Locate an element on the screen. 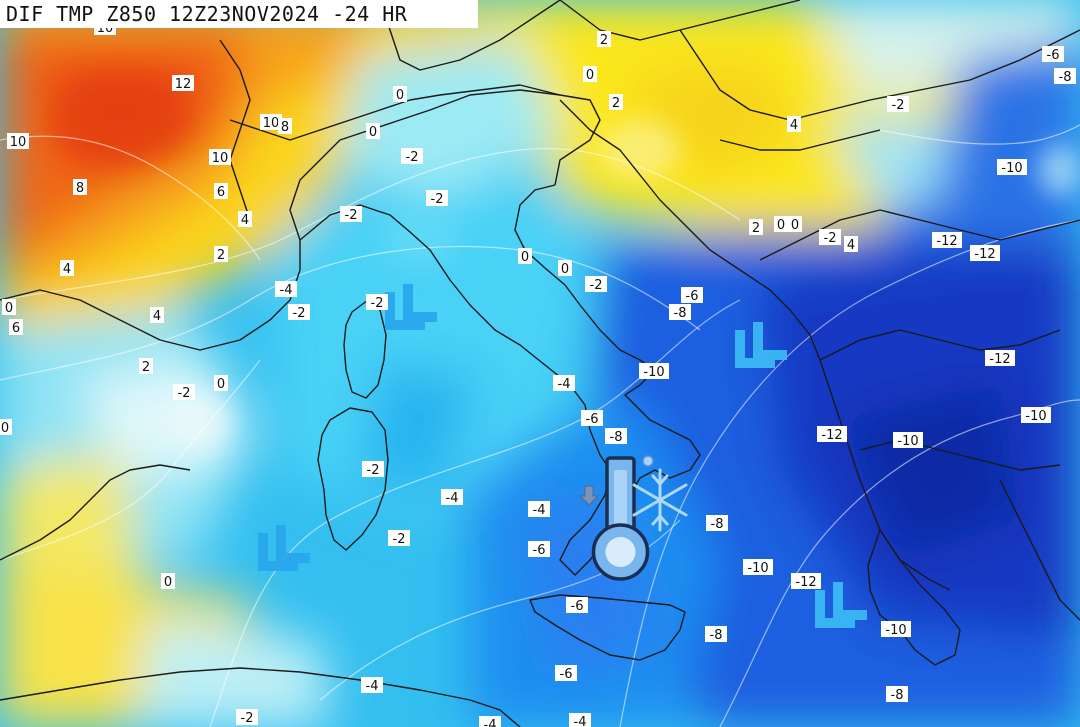  thermometer-icon is located at coordinates (622, 518).